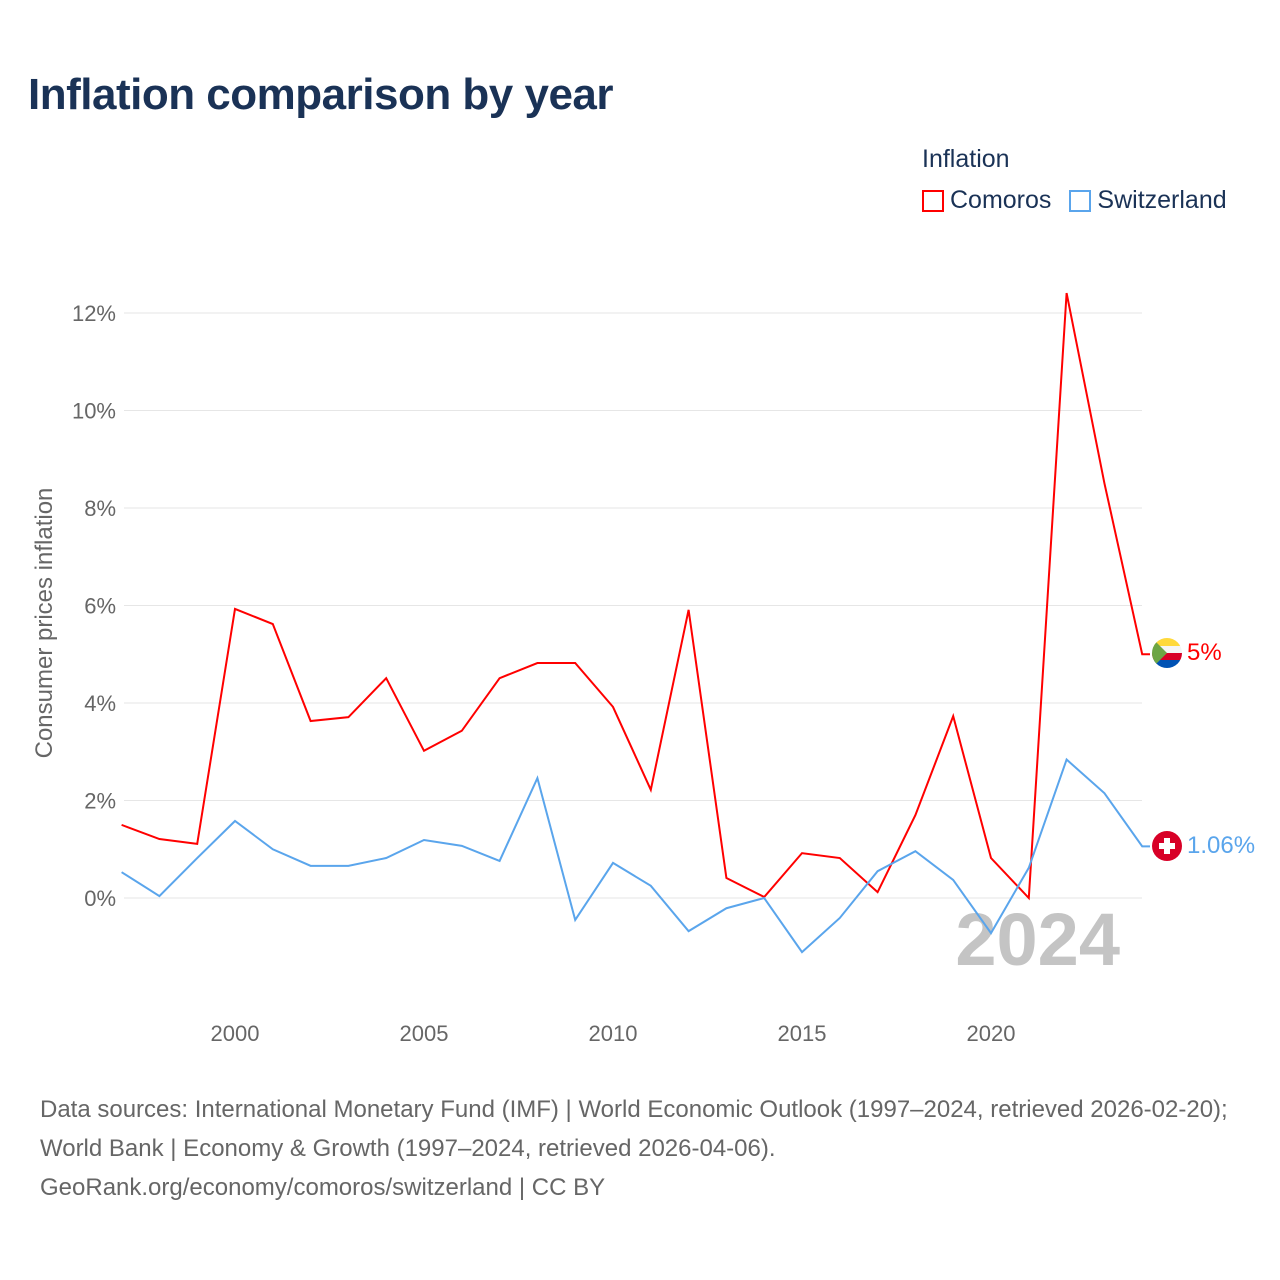 Image resolution: width=1280 pixels, height=1280 pixels. I want to click on legend-item-comoros: Comoros, so click(986, 200).